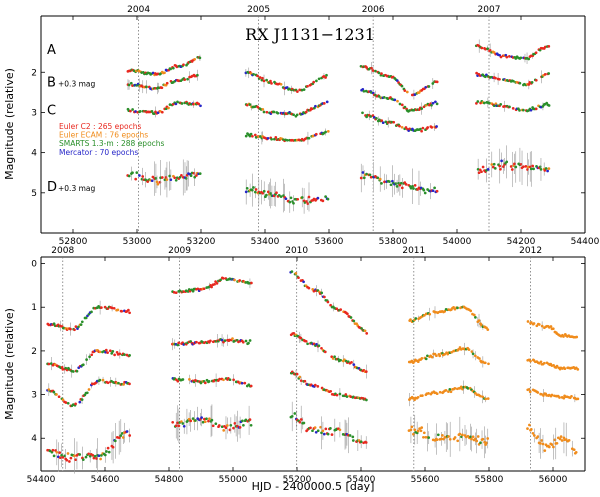  What do you see at coordinates (297, 480) in the screenshot?
I see `x-tick-label: 55200` at bounding box center [297, 480].